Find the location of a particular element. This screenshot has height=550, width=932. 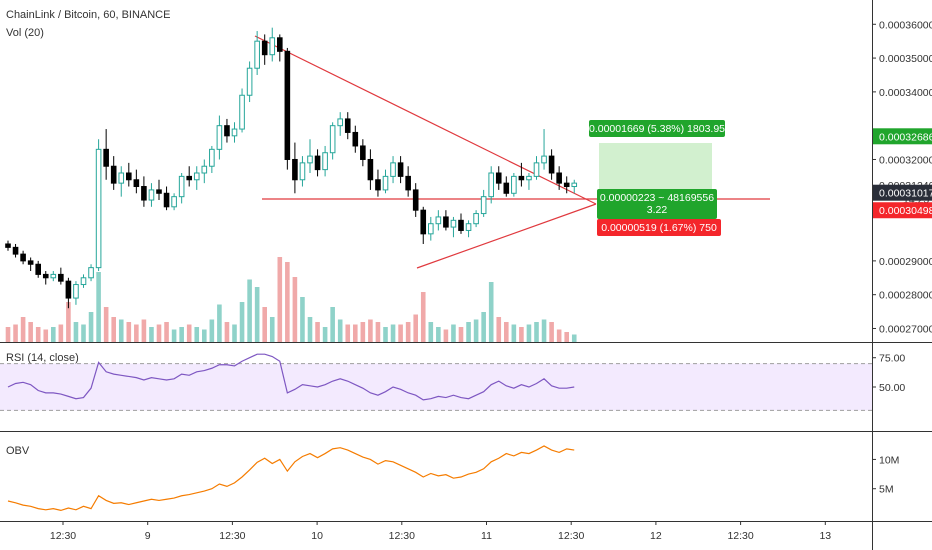

stop-loss-badge: 0.00000519 (1.67%) 750 is located at coordinates (659, 227).